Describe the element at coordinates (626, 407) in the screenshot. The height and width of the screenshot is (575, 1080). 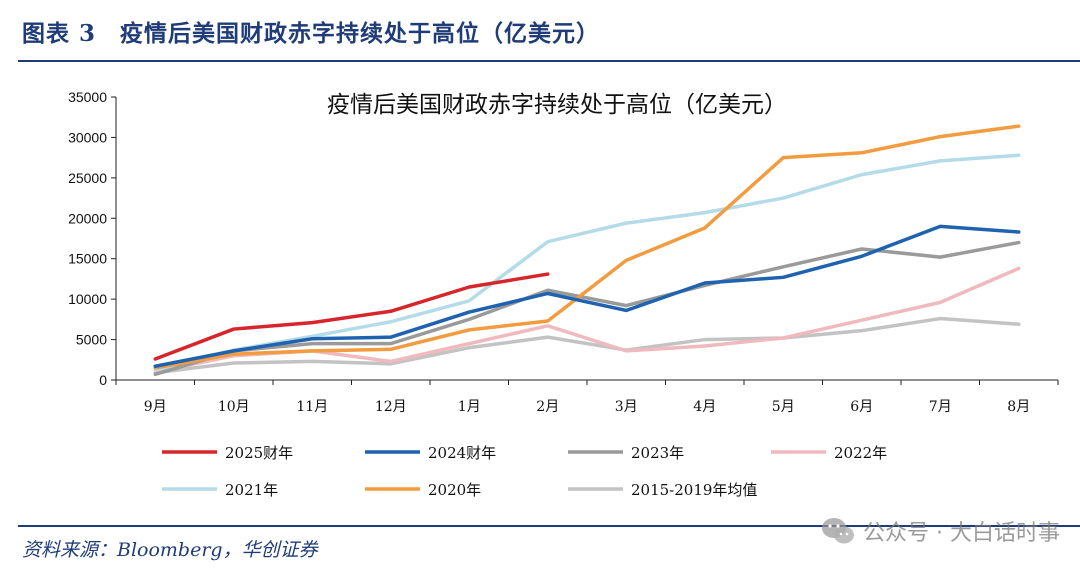
I see `x-tick-label: 3月` at that location.